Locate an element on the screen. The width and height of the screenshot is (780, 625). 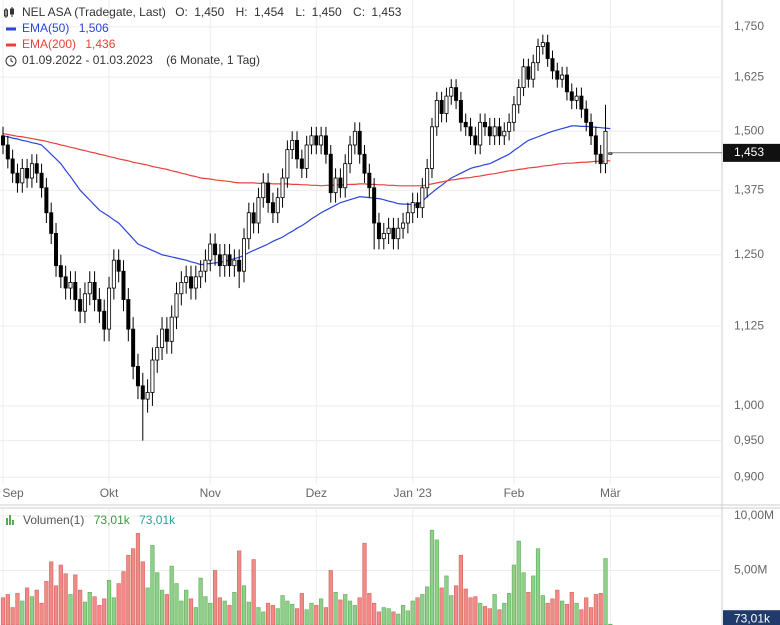
ema-line is located at coordinates (306, 159).